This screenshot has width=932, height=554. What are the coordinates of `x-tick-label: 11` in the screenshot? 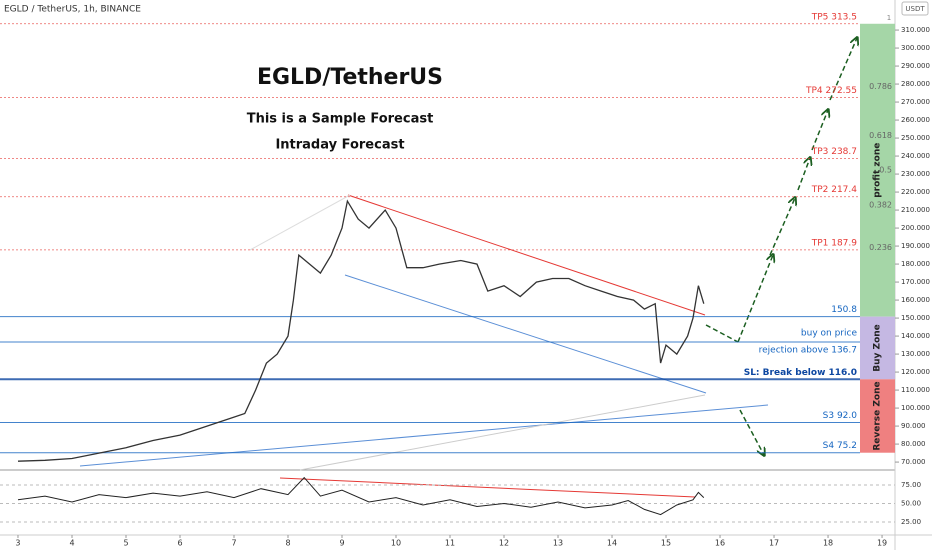 It's located at (450, 543).